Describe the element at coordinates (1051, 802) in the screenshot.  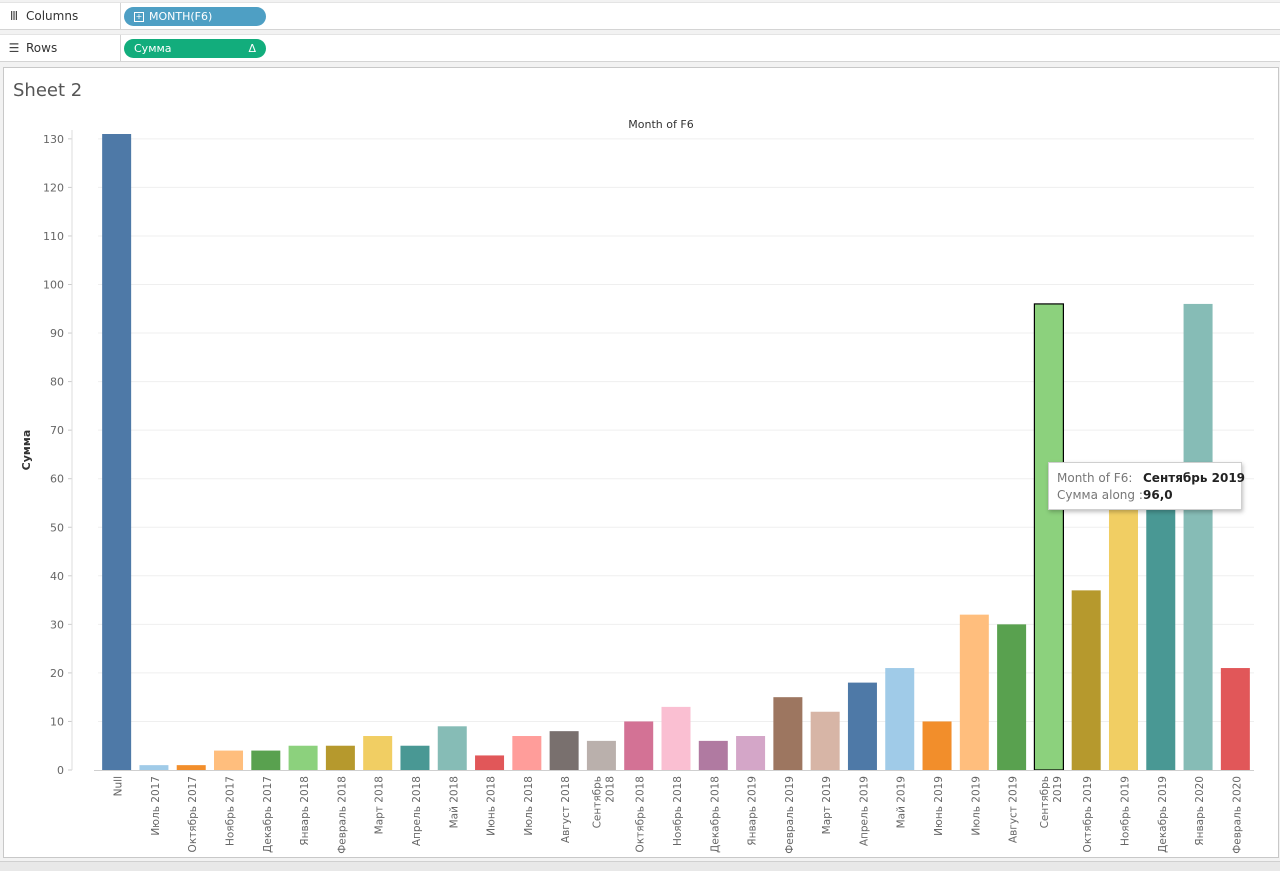
I see `x-tick-label: Сентябрь2019` at that location.